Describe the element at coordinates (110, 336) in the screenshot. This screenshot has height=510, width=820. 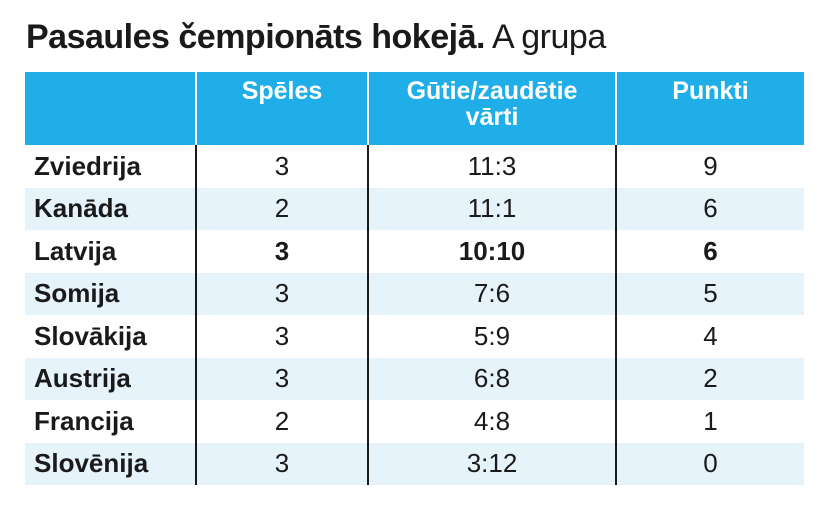
I see `cell-team: Slovākija` at that location.